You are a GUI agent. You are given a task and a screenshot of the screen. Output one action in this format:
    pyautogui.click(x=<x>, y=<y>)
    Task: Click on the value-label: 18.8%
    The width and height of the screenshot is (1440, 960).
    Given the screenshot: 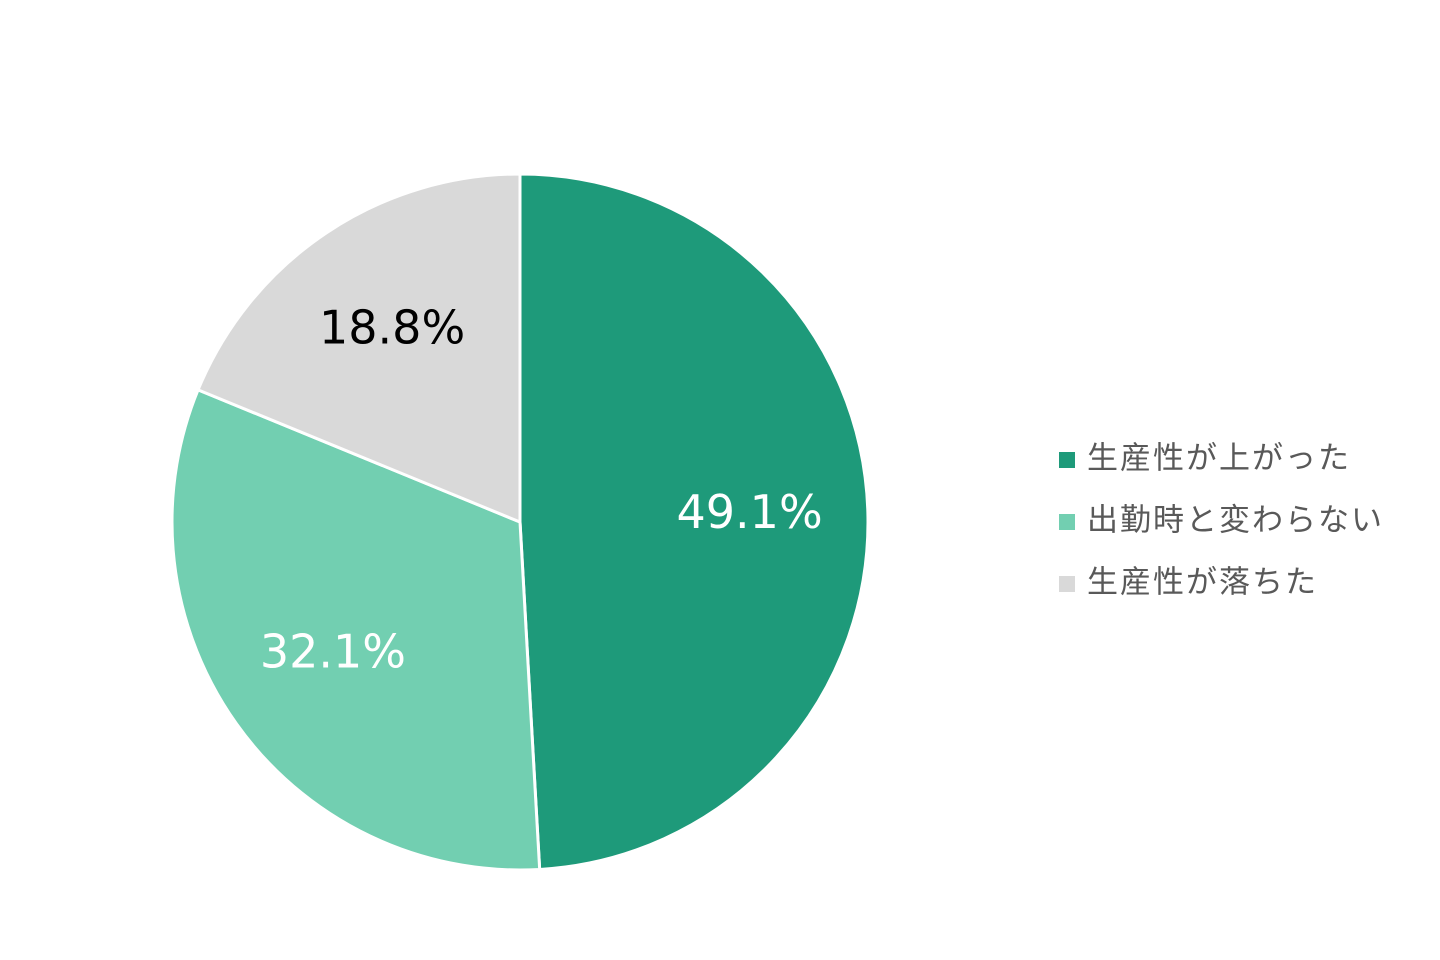 What is the action you would take?
    pyautogui.click(x=392, y=328)
    